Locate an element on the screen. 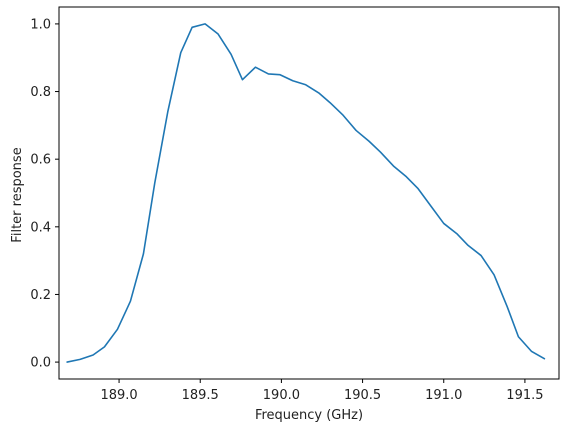 The width and height of the screenshot is (567, 432). y-tick-label: 0.0 is located at coordinates (40, 363).